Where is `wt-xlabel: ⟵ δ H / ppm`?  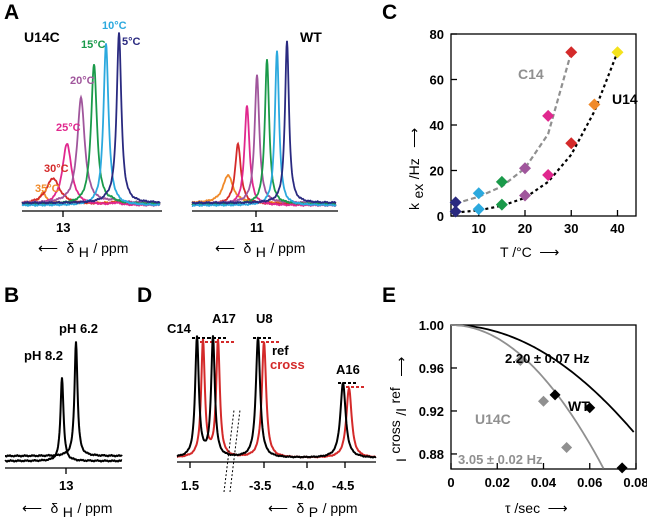 wt-xlabel: ⟵ δ H / ppm is located at coordinates (260, 250).